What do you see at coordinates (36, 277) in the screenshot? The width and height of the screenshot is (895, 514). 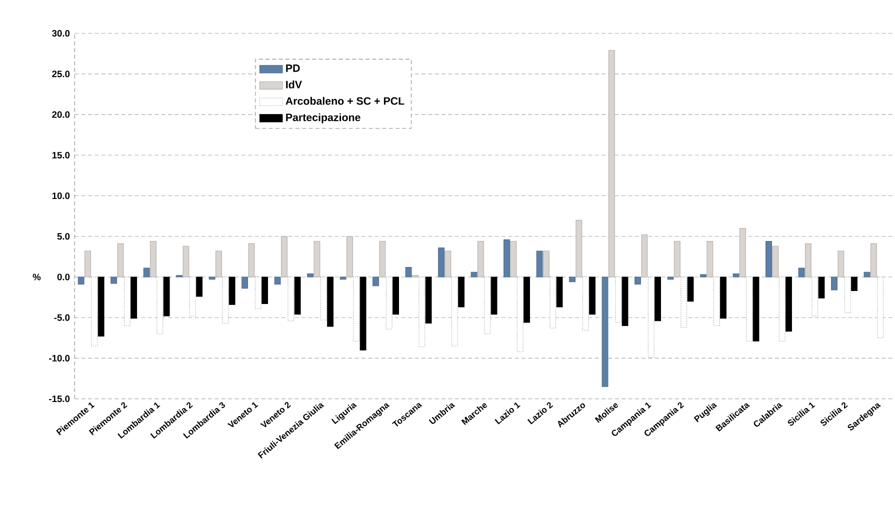 I see `y-axis-title: %` at bounding box center [36, 277].